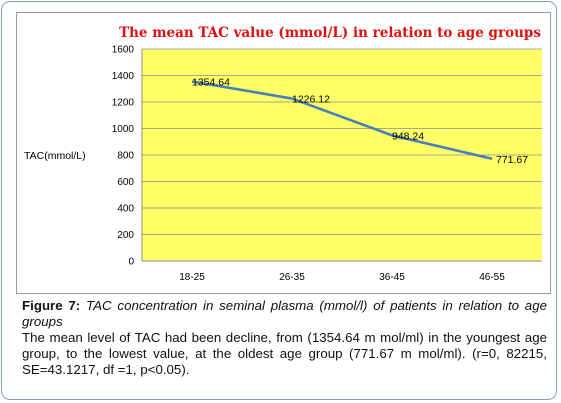 The image size is (561, 403). I want to click on y-tick-labels: 0 200 400 600 800 1000 1200 1400 1600, so click(123, 156).